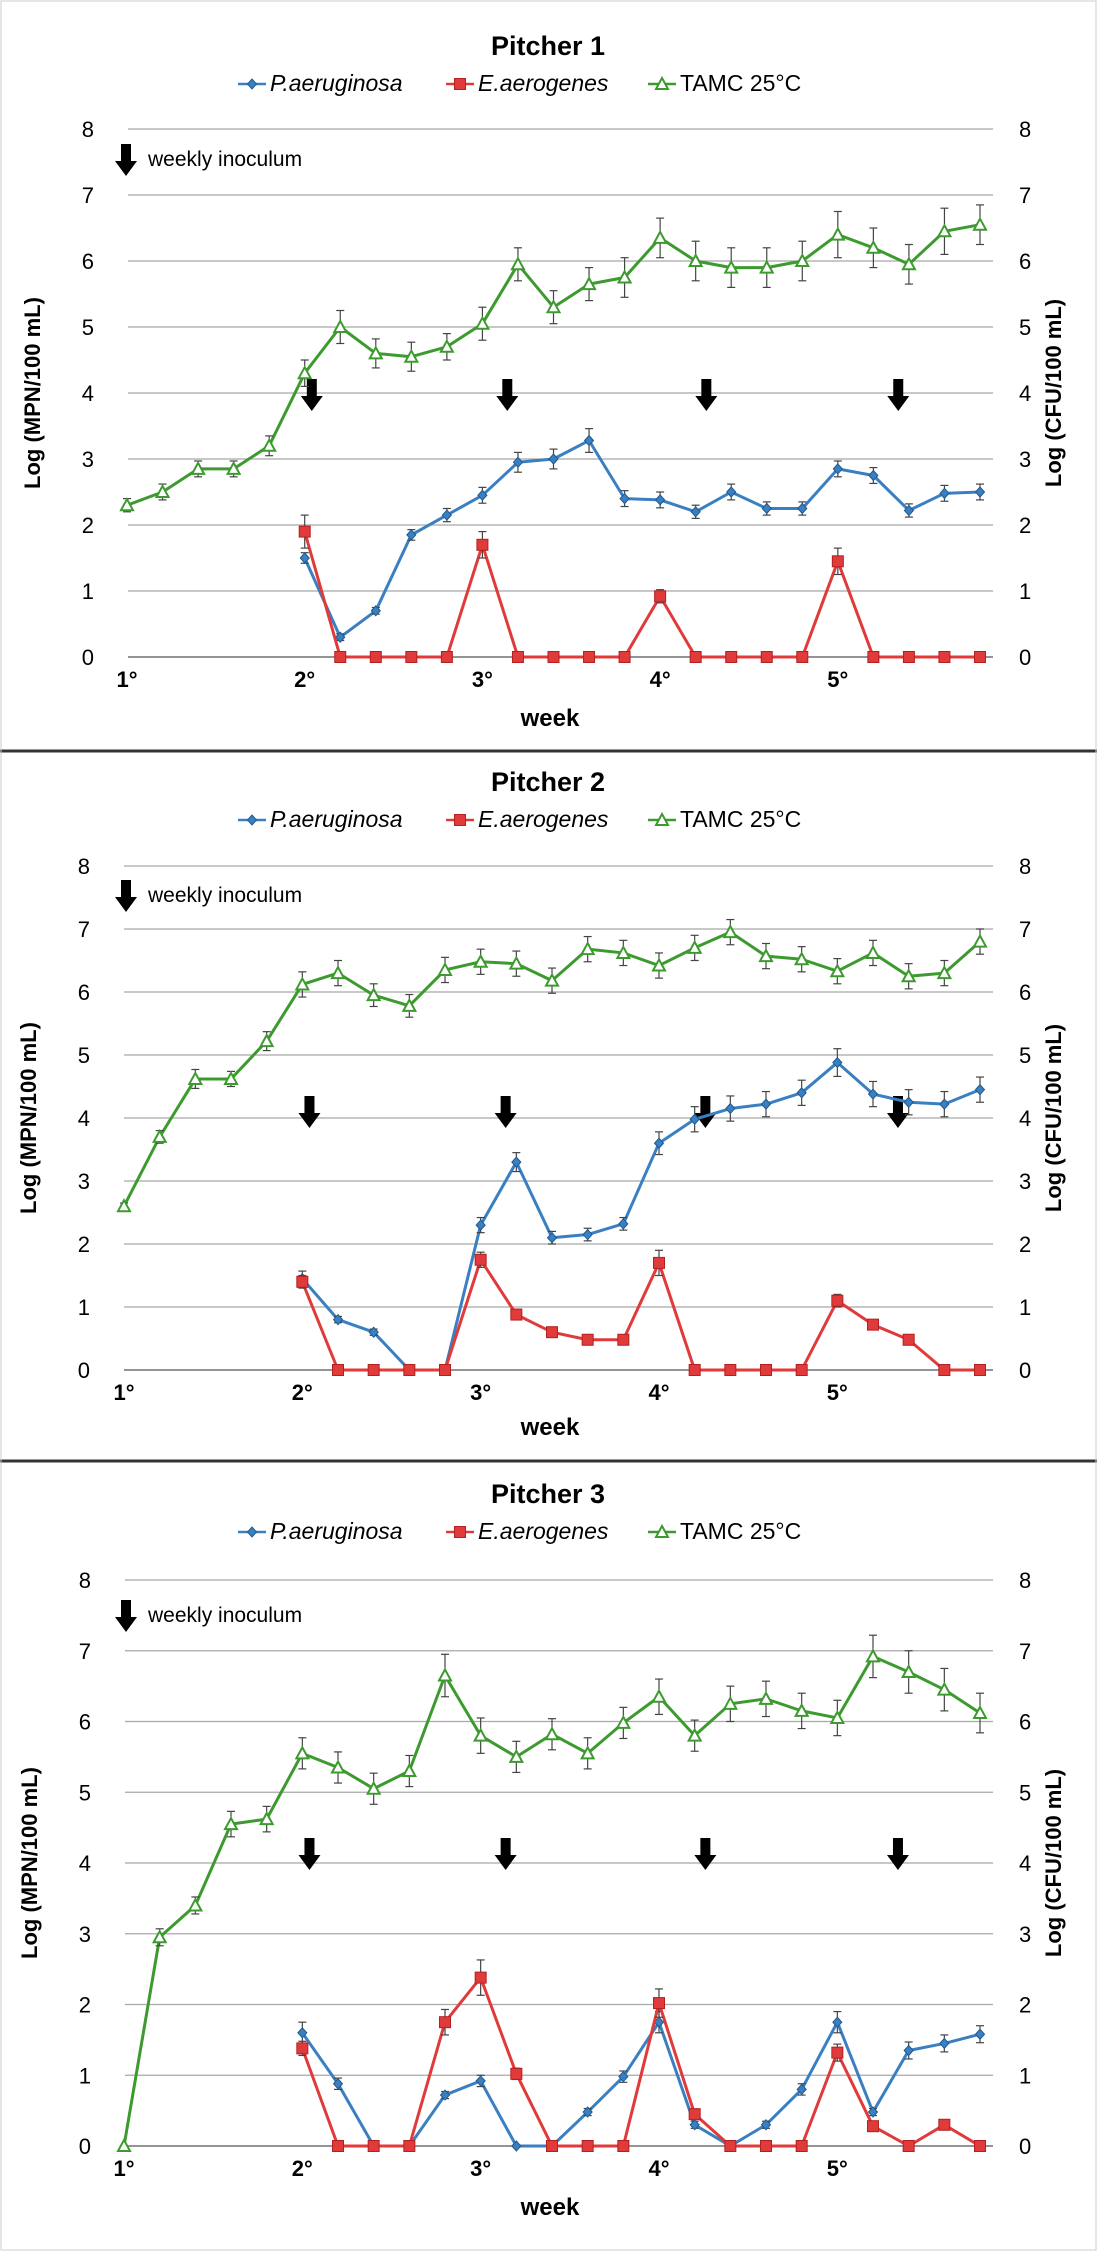 This screenshot has width=1097, height=2251. What do you see at coordinates (548, 1494) in the screenshot?
I see `chart-title: Pitcher 3` at bounding box center [548, 1494].